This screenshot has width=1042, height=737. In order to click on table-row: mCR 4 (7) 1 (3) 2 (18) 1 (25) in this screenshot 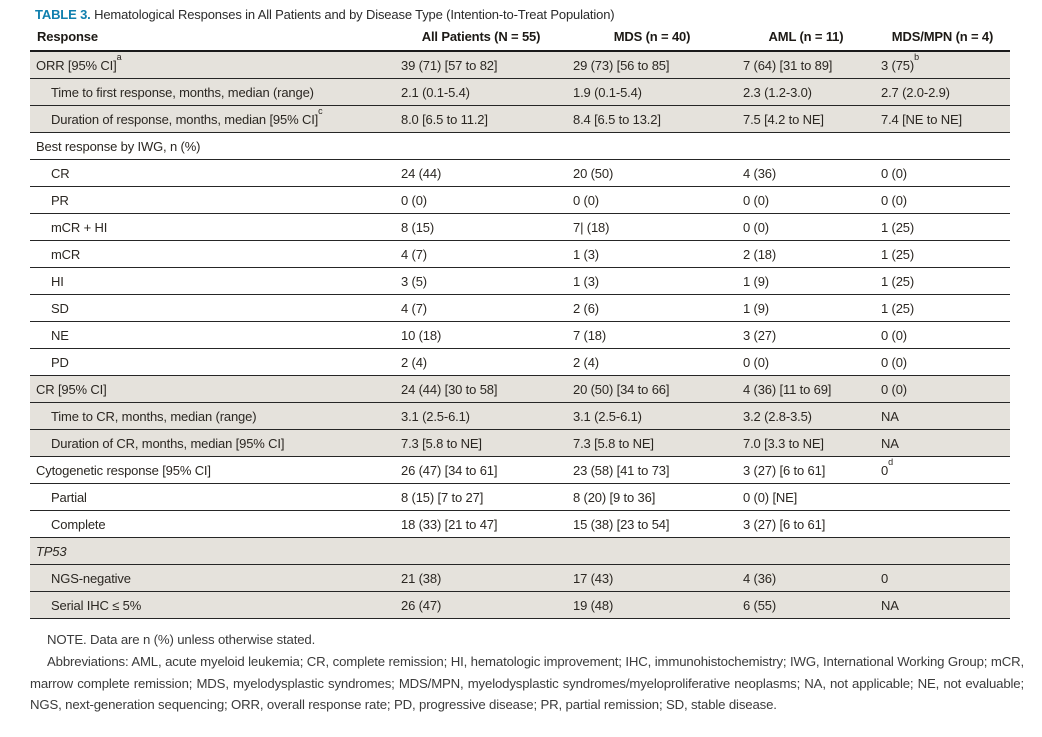, I will do `click(520, 254)`.